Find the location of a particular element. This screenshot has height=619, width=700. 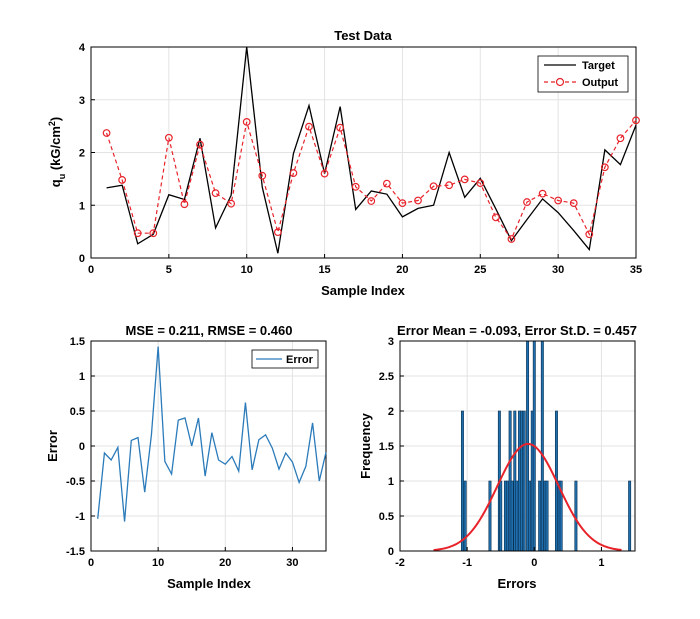

legend-box-bl is located at coordinates (285, 359).